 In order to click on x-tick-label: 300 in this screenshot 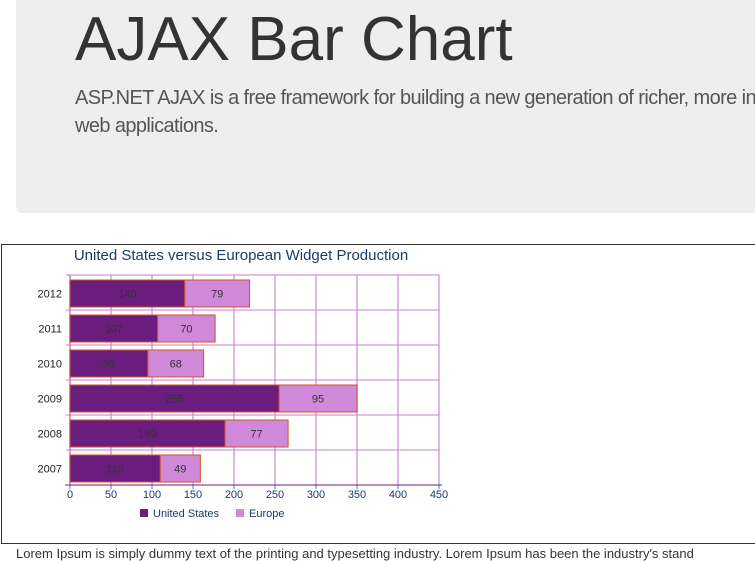, I will do `click(316, 495)`.